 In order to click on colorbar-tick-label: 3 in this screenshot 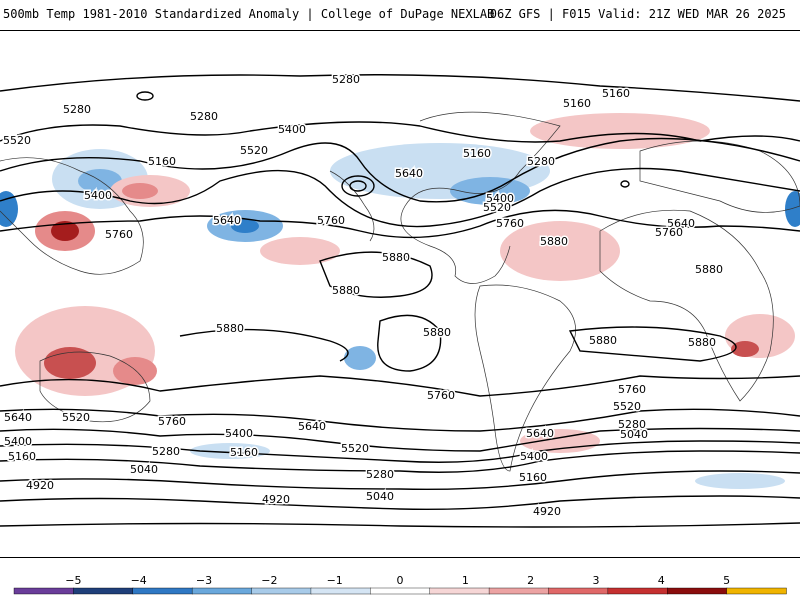, I will do `click(595, 580)`.